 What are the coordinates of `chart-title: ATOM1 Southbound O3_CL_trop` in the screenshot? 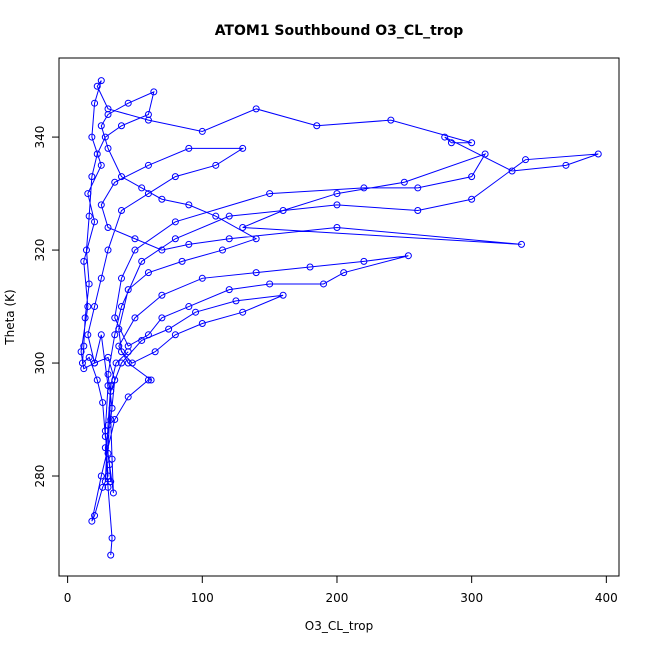 It's located at (339, 31).